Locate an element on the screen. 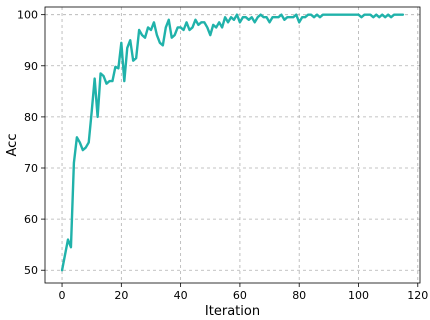  y-tick-label: 90 is located at coordinates (31, 66).